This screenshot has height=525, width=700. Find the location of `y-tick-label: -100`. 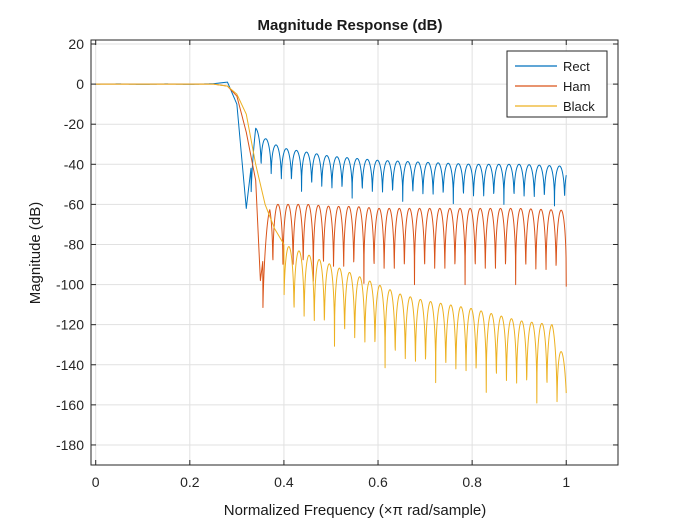

y-tick-label: -100 is located at coordinates (70, 285).